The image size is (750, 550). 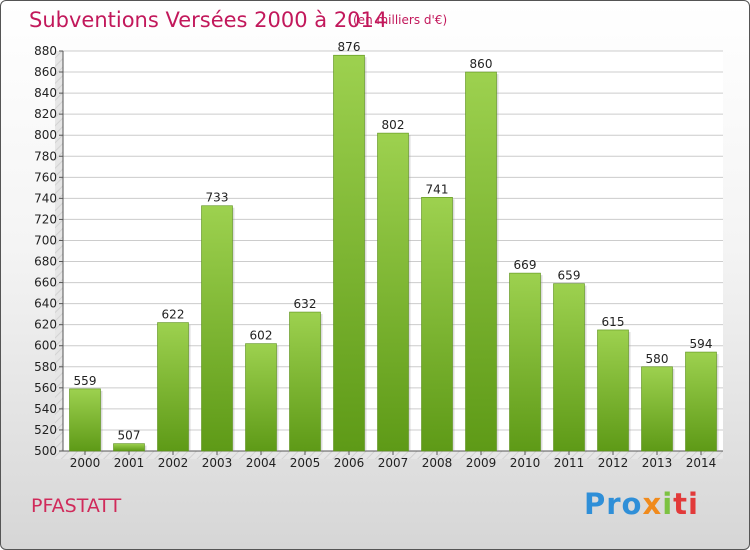 What do you see at coordinates (657, 359) in the screenshot?
I see `bar-value-label: 580` at bounding box center [657, 359].